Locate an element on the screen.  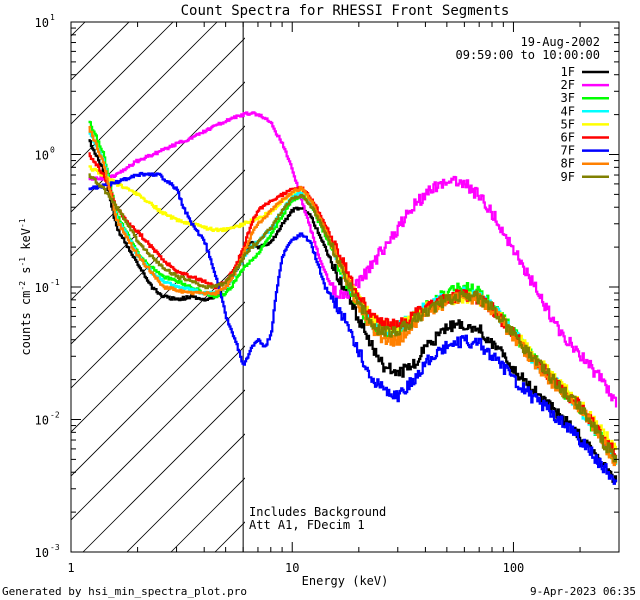
attenuator-note: Att A1, FDecim 1 is located at coordinates (307, 525).